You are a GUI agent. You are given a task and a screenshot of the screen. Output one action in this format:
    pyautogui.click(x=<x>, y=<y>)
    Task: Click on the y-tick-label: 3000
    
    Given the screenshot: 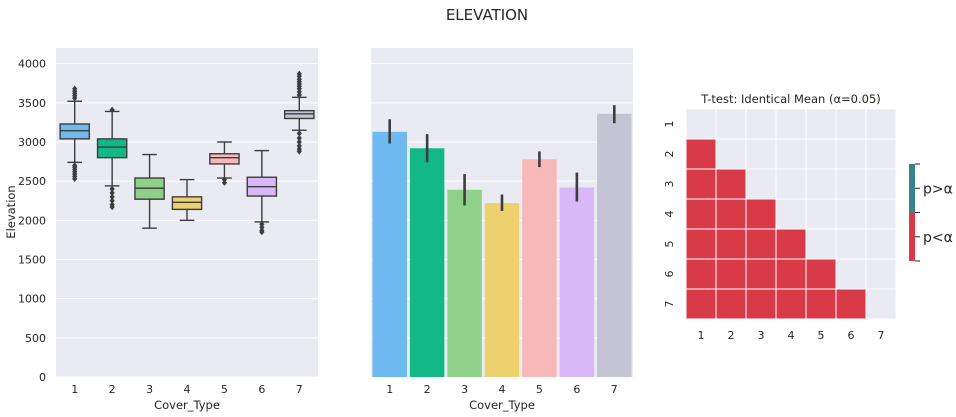 What is the action you would take?
    pyautogui.click(x=32, y=142)
    